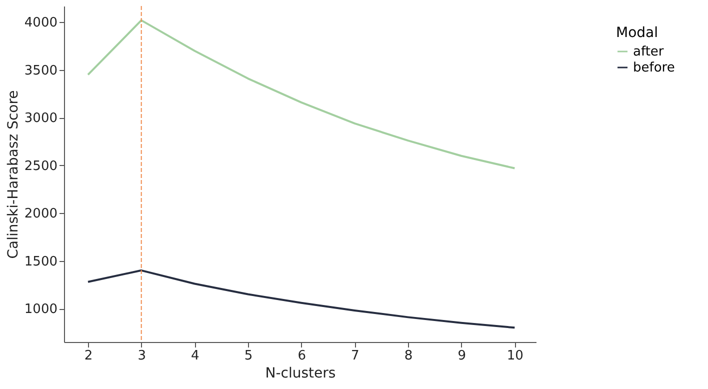 Image resolution: width=708 pixels, height=389 pixels. Describe the element at coordinates (648, 52) in the screenshot. I see `legend-label: after` at that location.